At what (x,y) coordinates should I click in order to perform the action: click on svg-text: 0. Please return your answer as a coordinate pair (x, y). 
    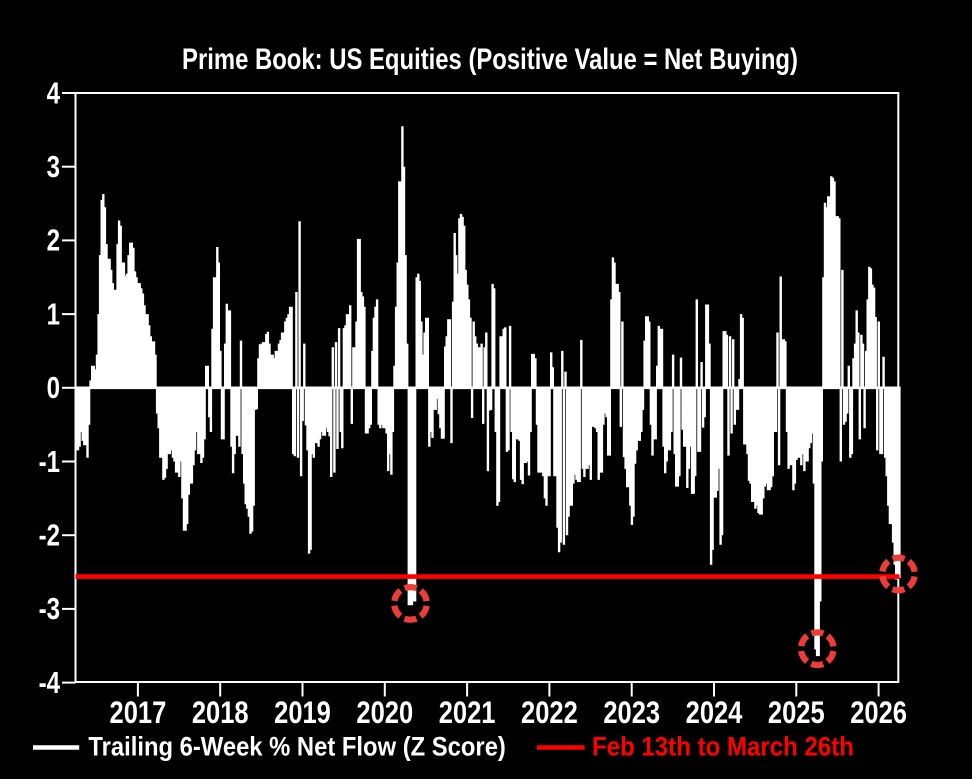
    Looking at the image, I should click on (53, 387).